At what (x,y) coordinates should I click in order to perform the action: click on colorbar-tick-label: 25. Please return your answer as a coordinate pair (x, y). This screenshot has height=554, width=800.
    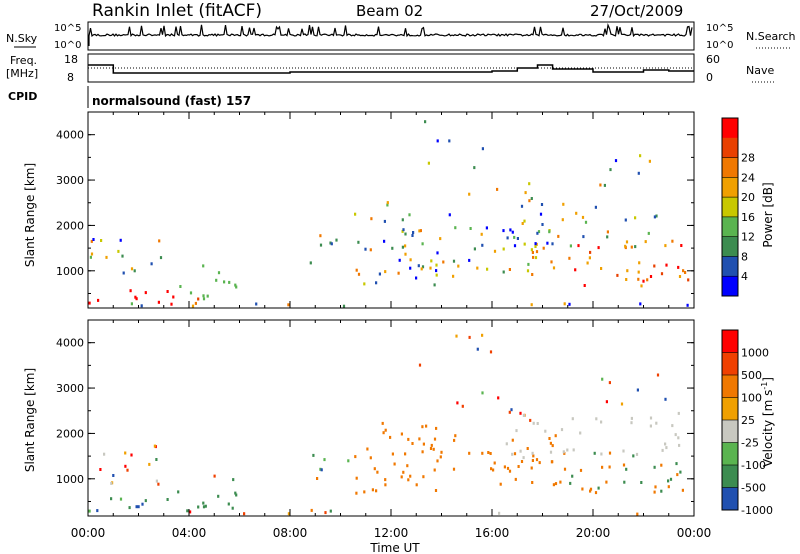
    Looking at the image, I should click on (748, 420).